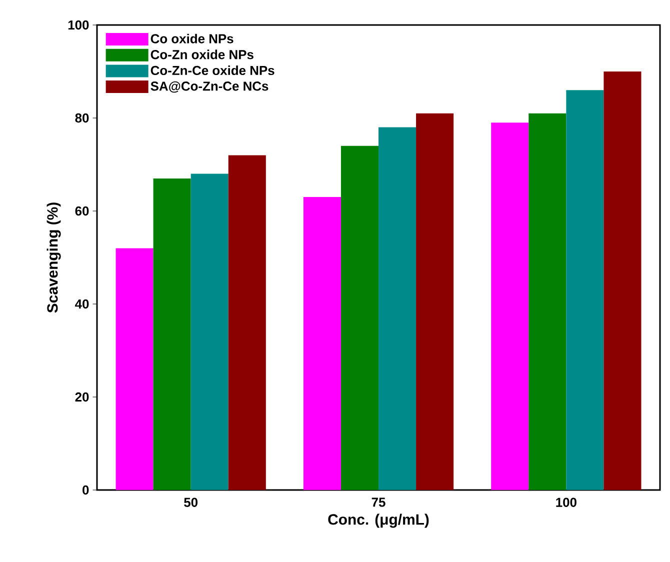 The image size is (670, 562). Describe the element at coordinates (378, 521) in the screenshot. I see `x-axis-title: Conc. (μg/mL)` at that location.